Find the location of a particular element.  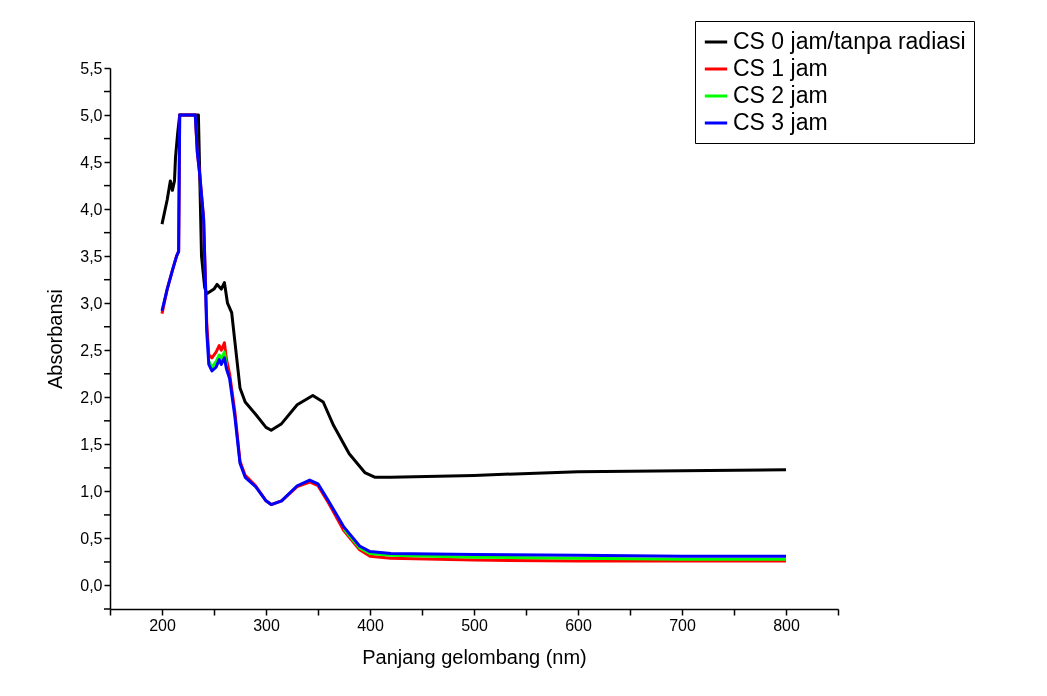

legend-label: CS 1 jam is located at coordinates (780, 68).